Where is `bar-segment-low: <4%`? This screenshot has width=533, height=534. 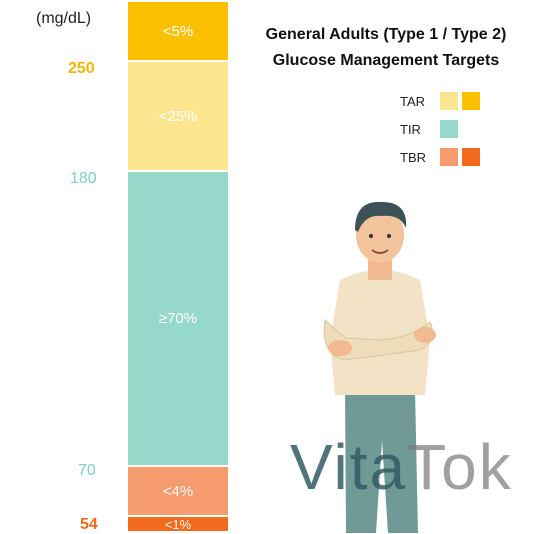
bar-segment-low: <4% is located at coordinates (178, 491).